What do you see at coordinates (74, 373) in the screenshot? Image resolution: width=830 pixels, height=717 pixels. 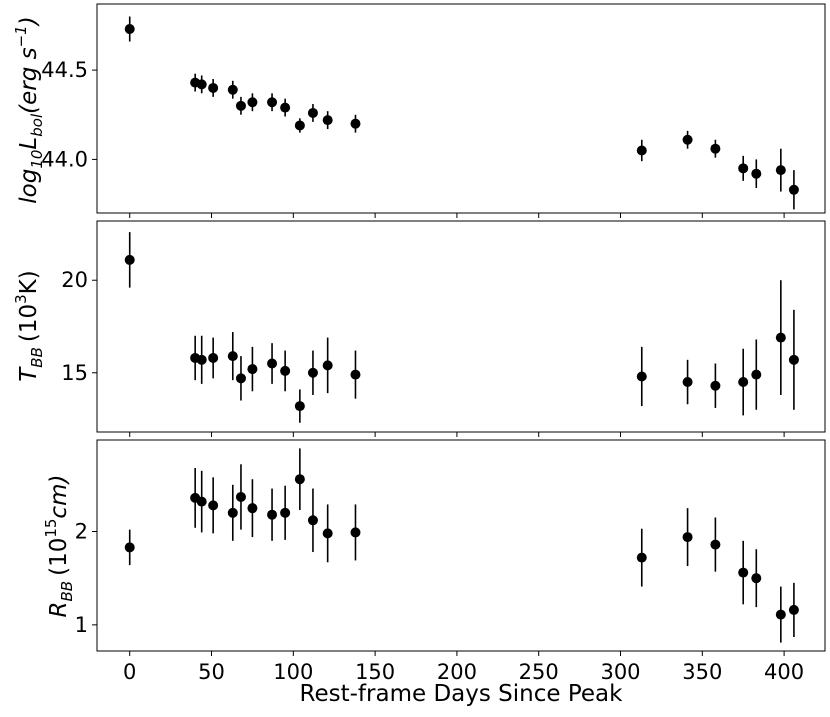 I see `y-tick-label: 15` at bounding box center [74, 373].